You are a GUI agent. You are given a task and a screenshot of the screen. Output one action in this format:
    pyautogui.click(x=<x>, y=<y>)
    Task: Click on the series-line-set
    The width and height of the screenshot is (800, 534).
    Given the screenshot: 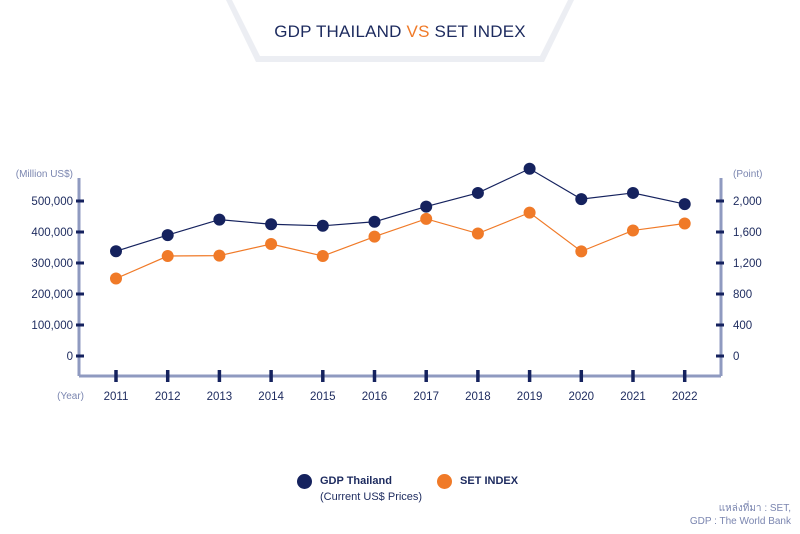 What is the action you would take?
    pyautogui.click(x=400, y=245)
    